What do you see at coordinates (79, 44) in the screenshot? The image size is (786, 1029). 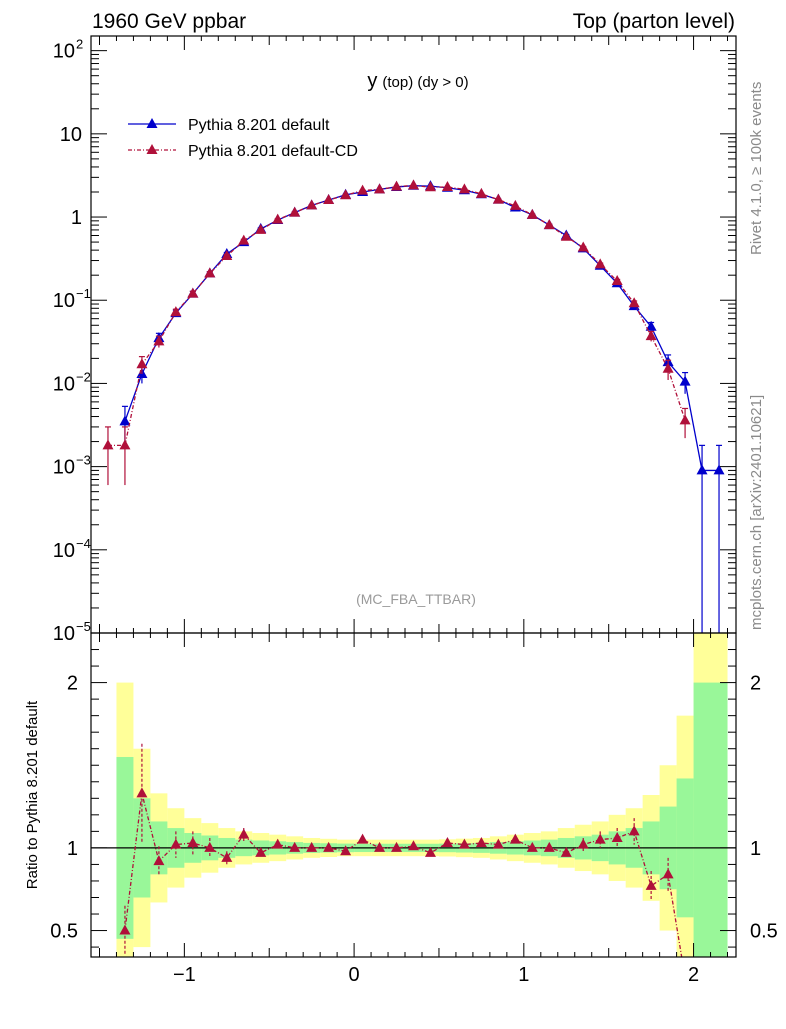 I see `y-tick-exponent: 2` at bounding box center [79, 44].